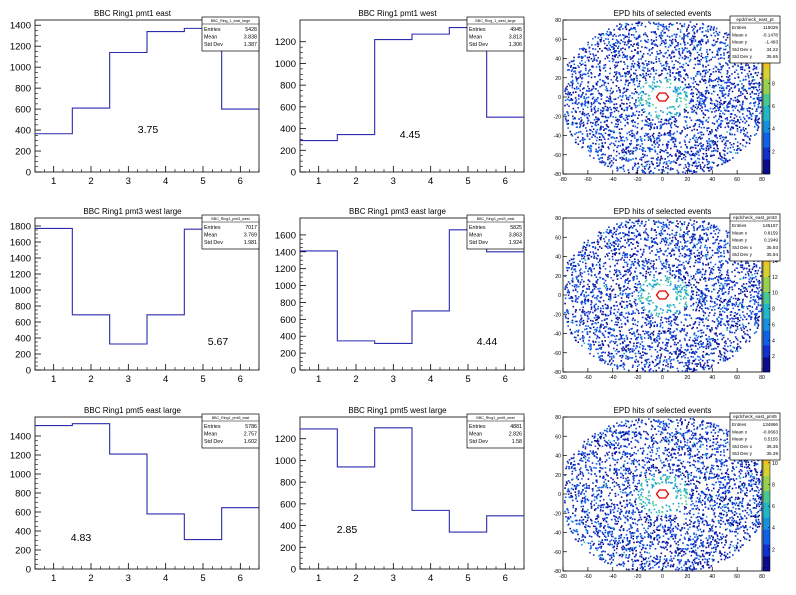 Image resolution: width=796 pixels, height=595 pixels. I want to click on stats-label: Std Dev x, so click(742, 49).